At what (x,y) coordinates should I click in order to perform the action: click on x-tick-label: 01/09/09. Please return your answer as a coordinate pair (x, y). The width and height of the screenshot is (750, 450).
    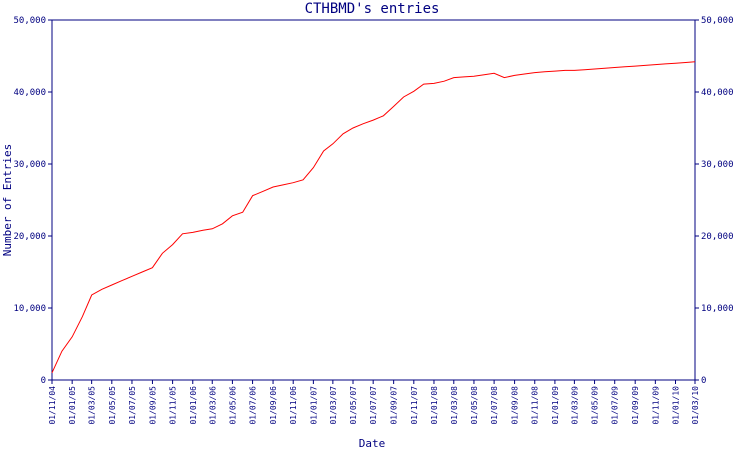
    Looking at the image, I should click on (635, 405).